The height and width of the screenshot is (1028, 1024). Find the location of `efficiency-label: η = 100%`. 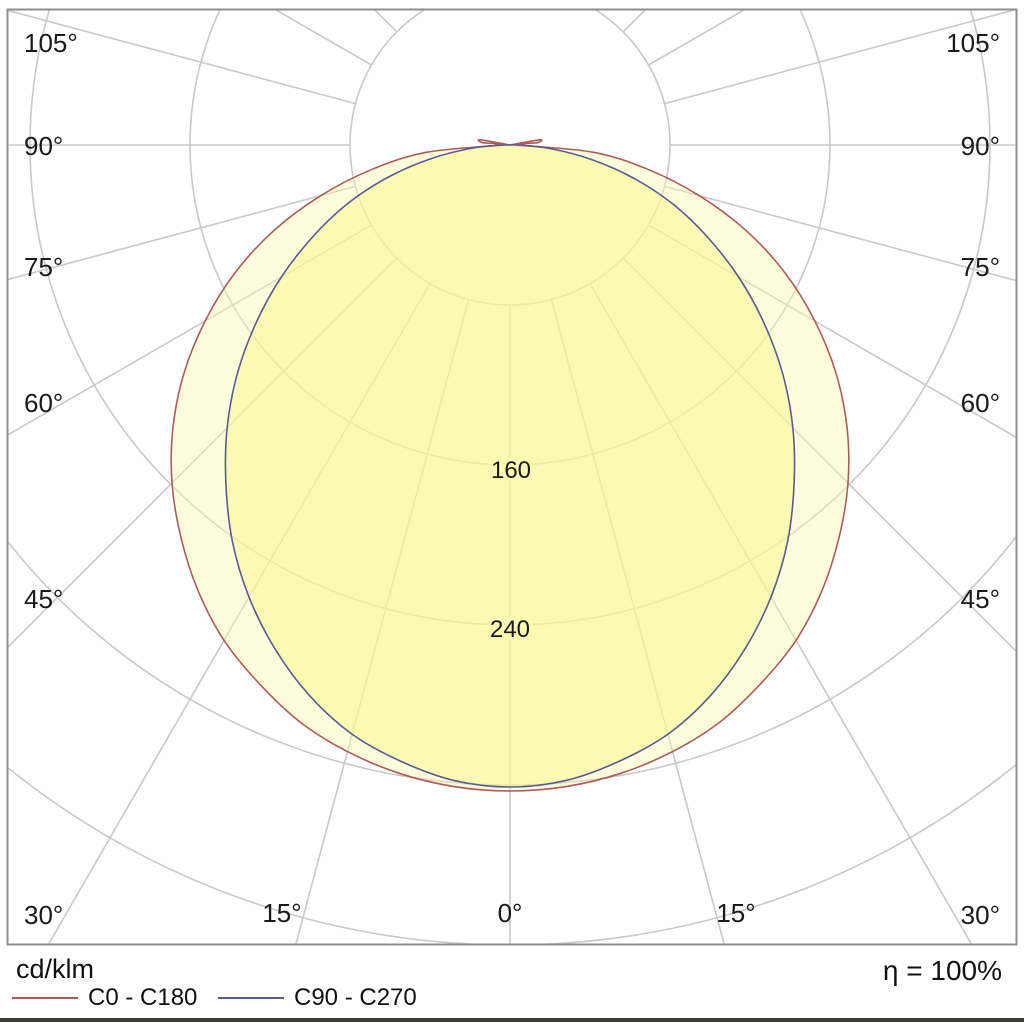

efficiency-label: η = 100% is located at coordinates (942, 970).